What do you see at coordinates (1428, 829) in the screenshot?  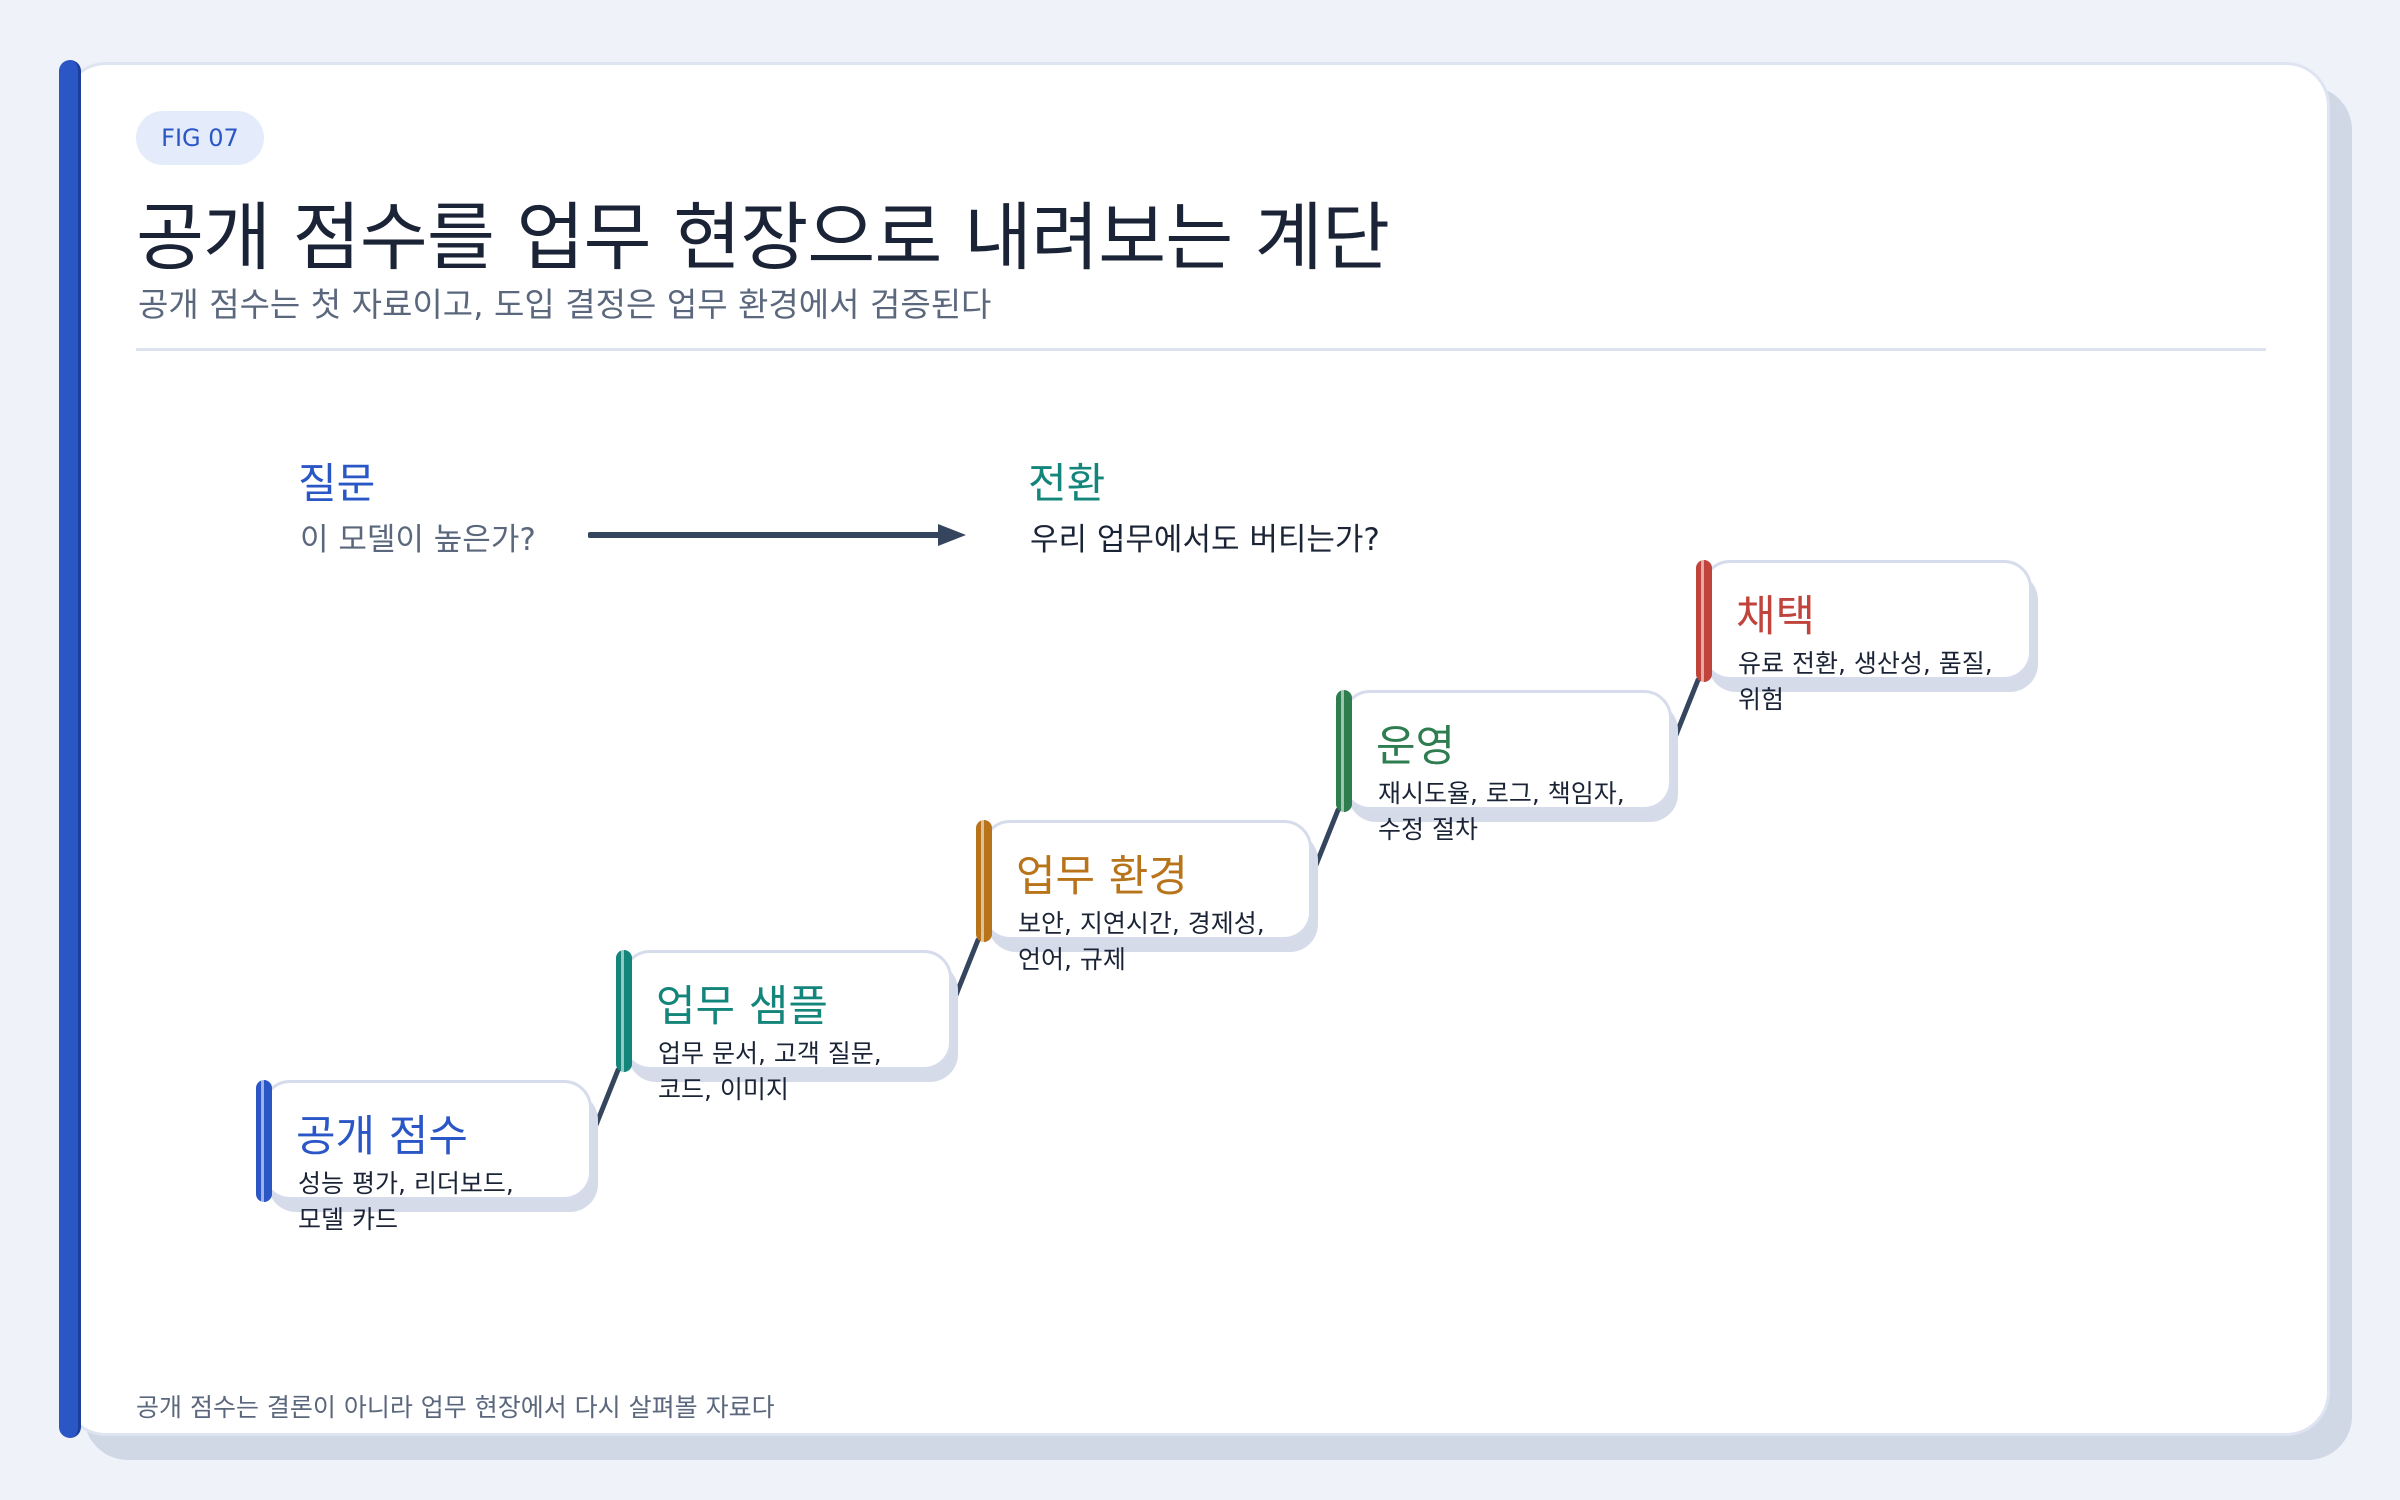 I see `step-desc-line2: 수정 절차` at bounding box center [1428, 829].